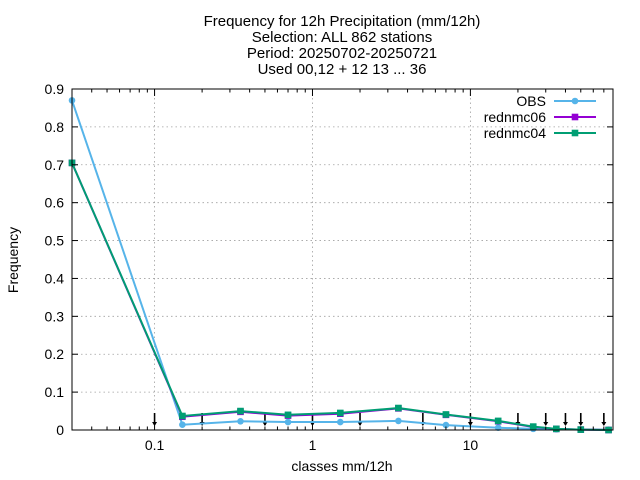 The width and height of the screenshot is (640, 480). Describe the element at coordinates (342, 69) in the screenshot. I see `title-line: Used 00,12 + 12 13 ... 36` at that location.